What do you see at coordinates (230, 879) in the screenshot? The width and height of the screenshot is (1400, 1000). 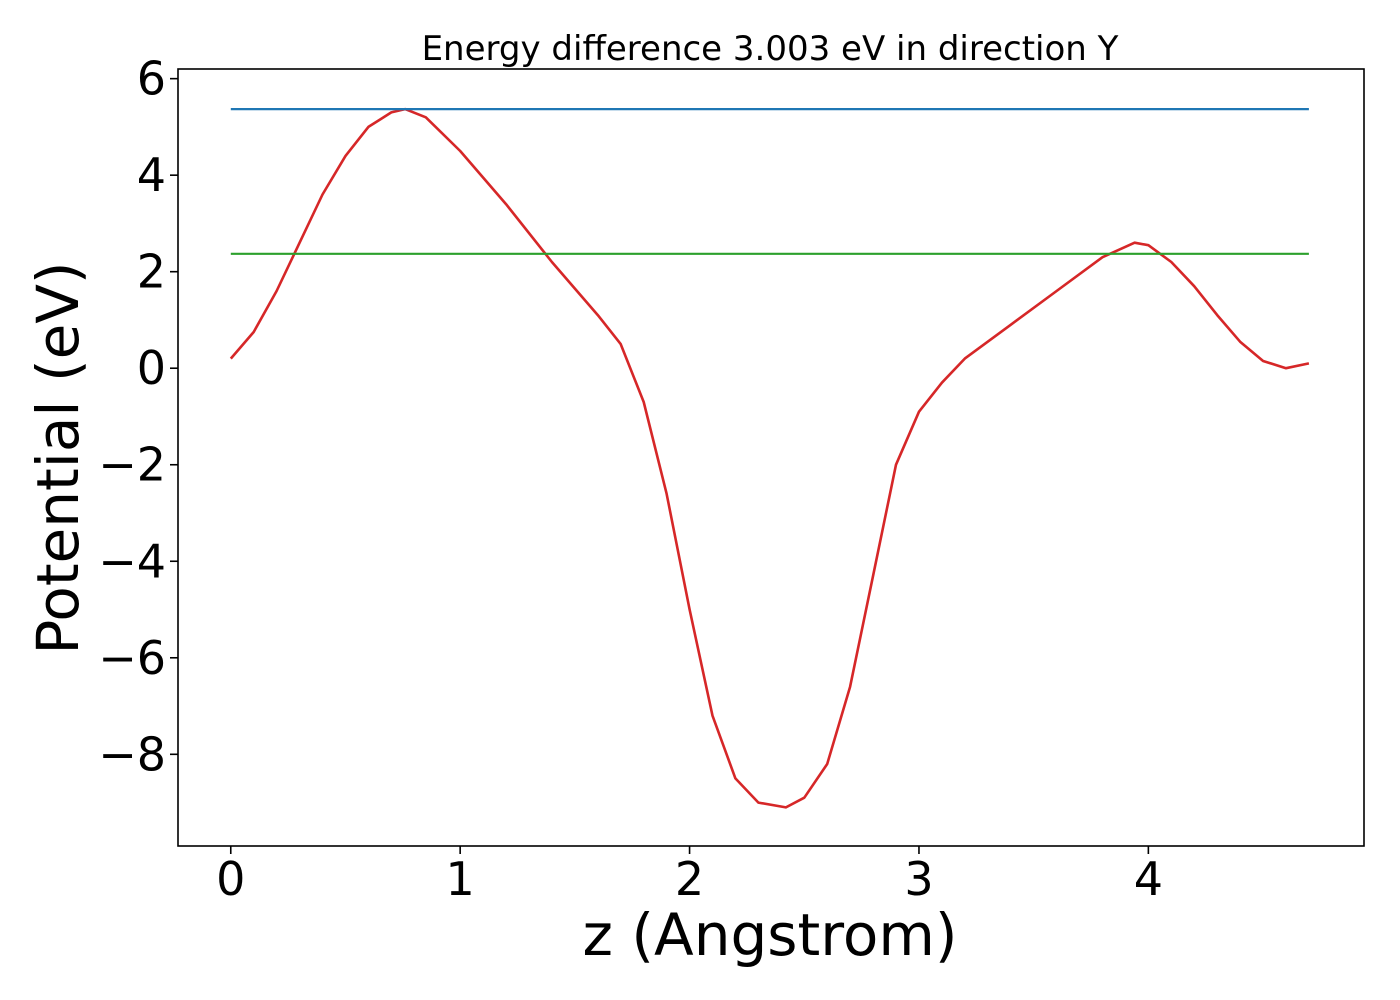 I see `x-tick-label: 0` at bounding box center [230, 879].